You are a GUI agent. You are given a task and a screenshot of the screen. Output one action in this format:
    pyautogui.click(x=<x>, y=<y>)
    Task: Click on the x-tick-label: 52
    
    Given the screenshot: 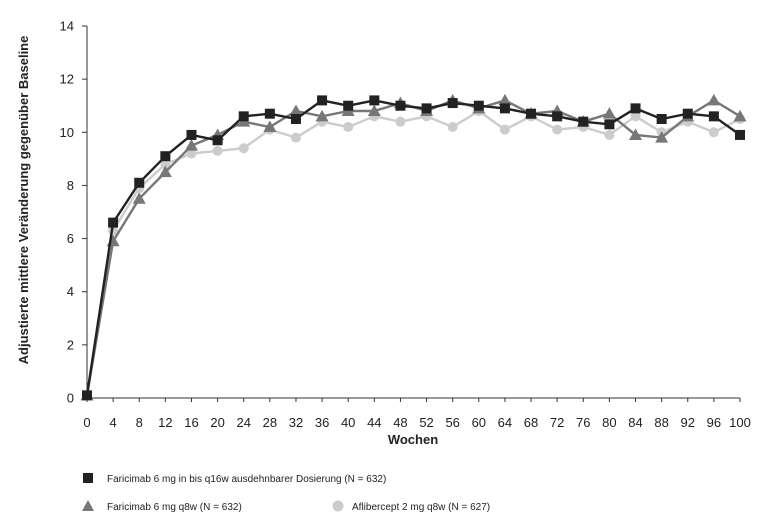 What is the action you would take?
    pyautogui.click(x=426, y=422)
    